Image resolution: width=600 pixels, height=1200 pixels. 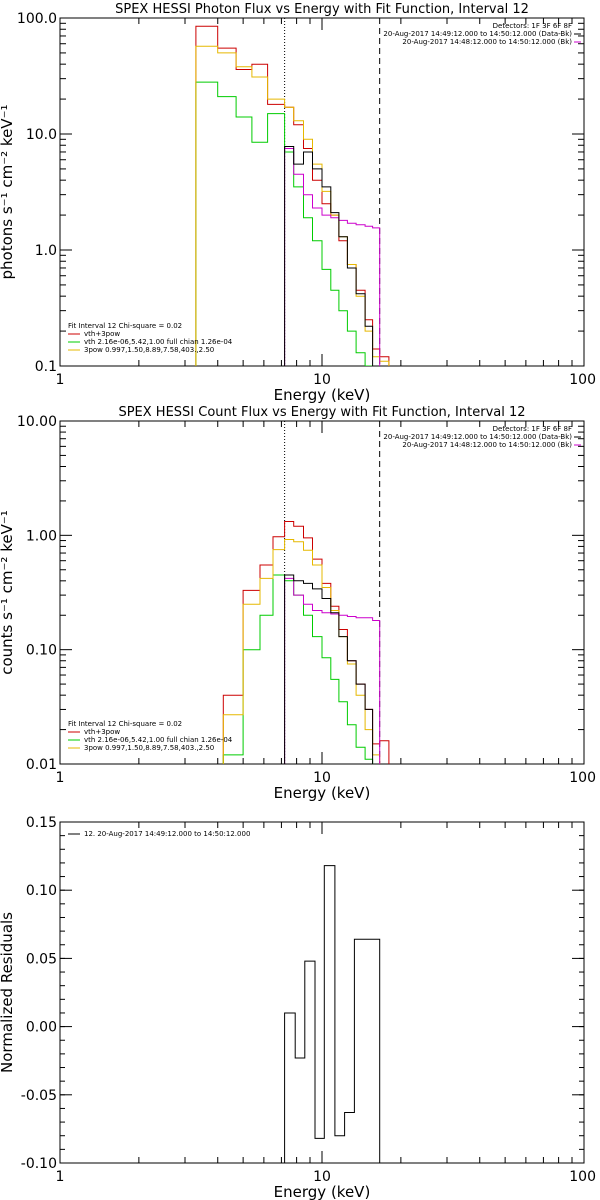 What do you see at coordinates (39, 1096) in the screenshot?
I see `y-tick-label: -0.05` at bounding box center [39, 1096].